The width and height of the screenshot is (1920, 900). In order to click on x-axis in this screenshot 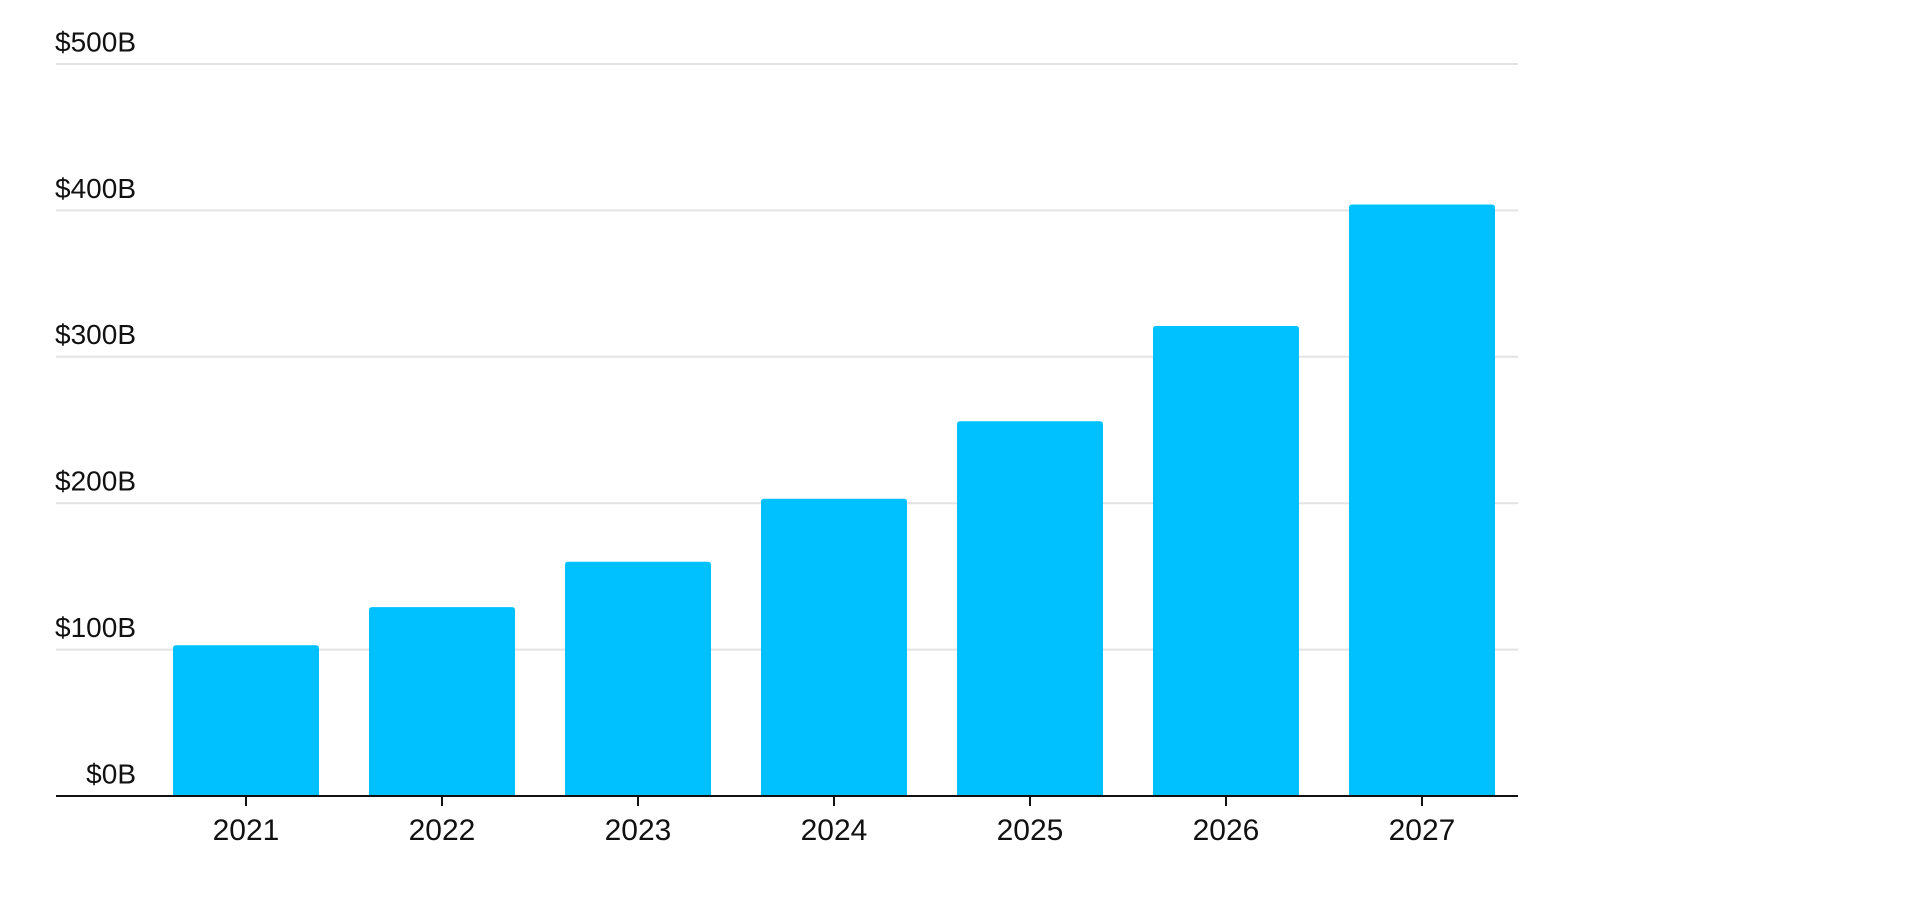, I will do `click(787, 800)`.